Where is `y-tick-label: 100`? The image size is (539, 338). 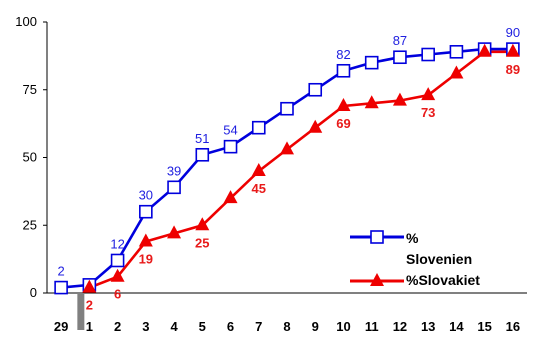 y-tick-label: 100 is located at coordinates (26, 21).